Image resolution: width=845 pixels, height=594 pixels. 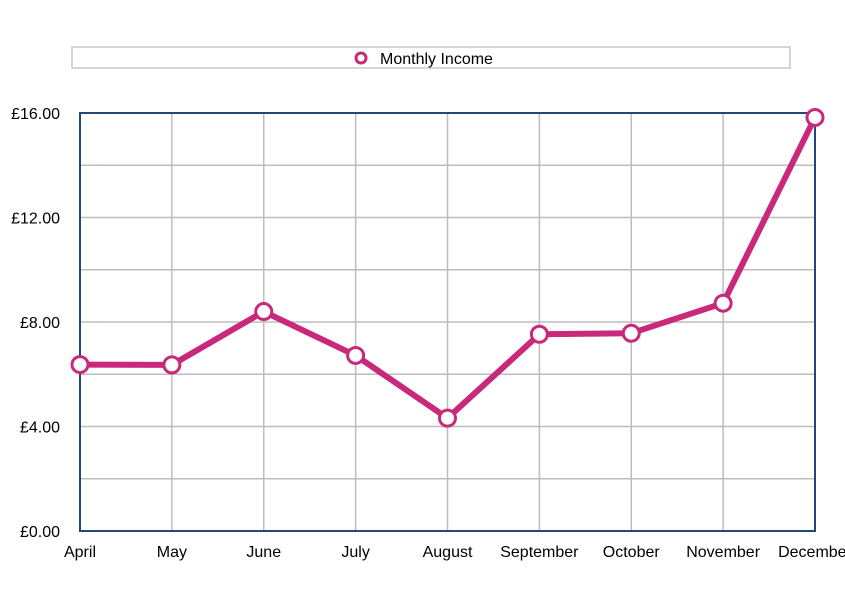 What do you see at coordinates (632, 552) in the screenshot?
I see `x-tick-label: October` at bounding box center [632, 552].